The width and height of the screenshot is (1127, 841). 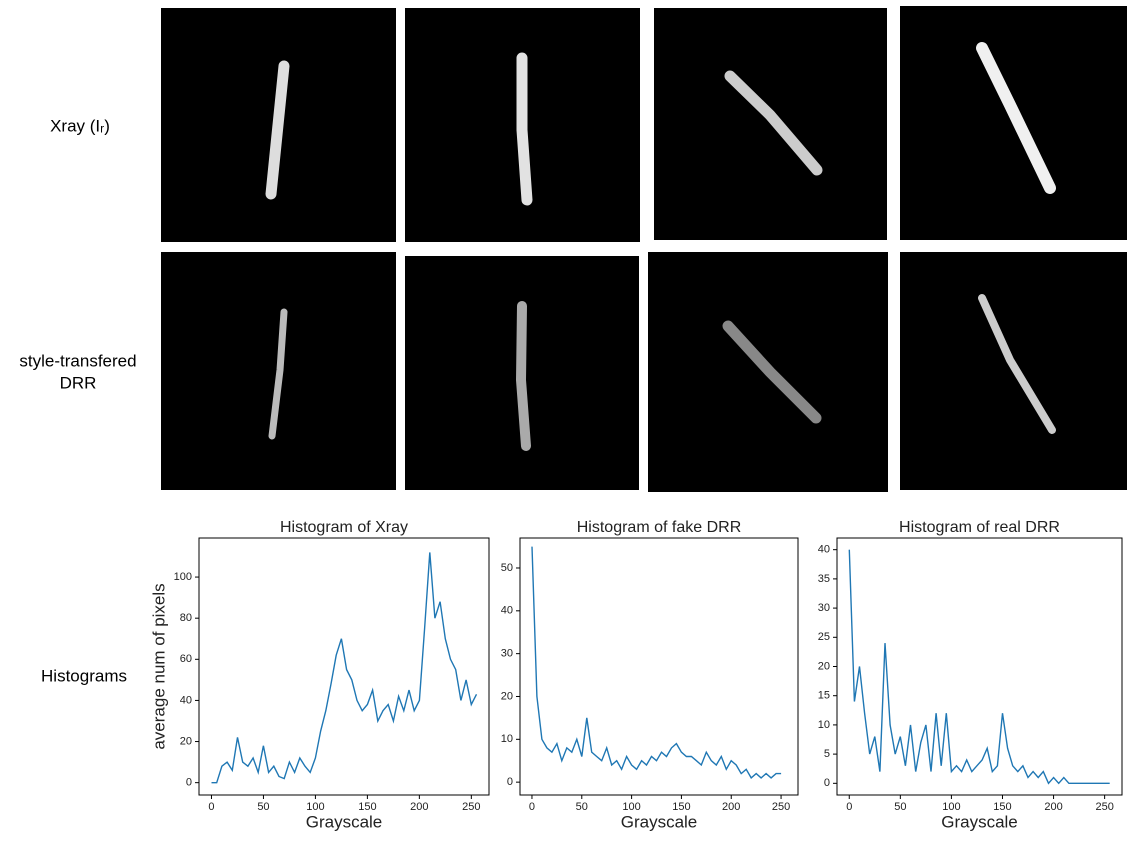 What do you see at coordinates (824, 579) in the screenshot?
I see `y-tick-label: 35` at bounding box center [824, 579].